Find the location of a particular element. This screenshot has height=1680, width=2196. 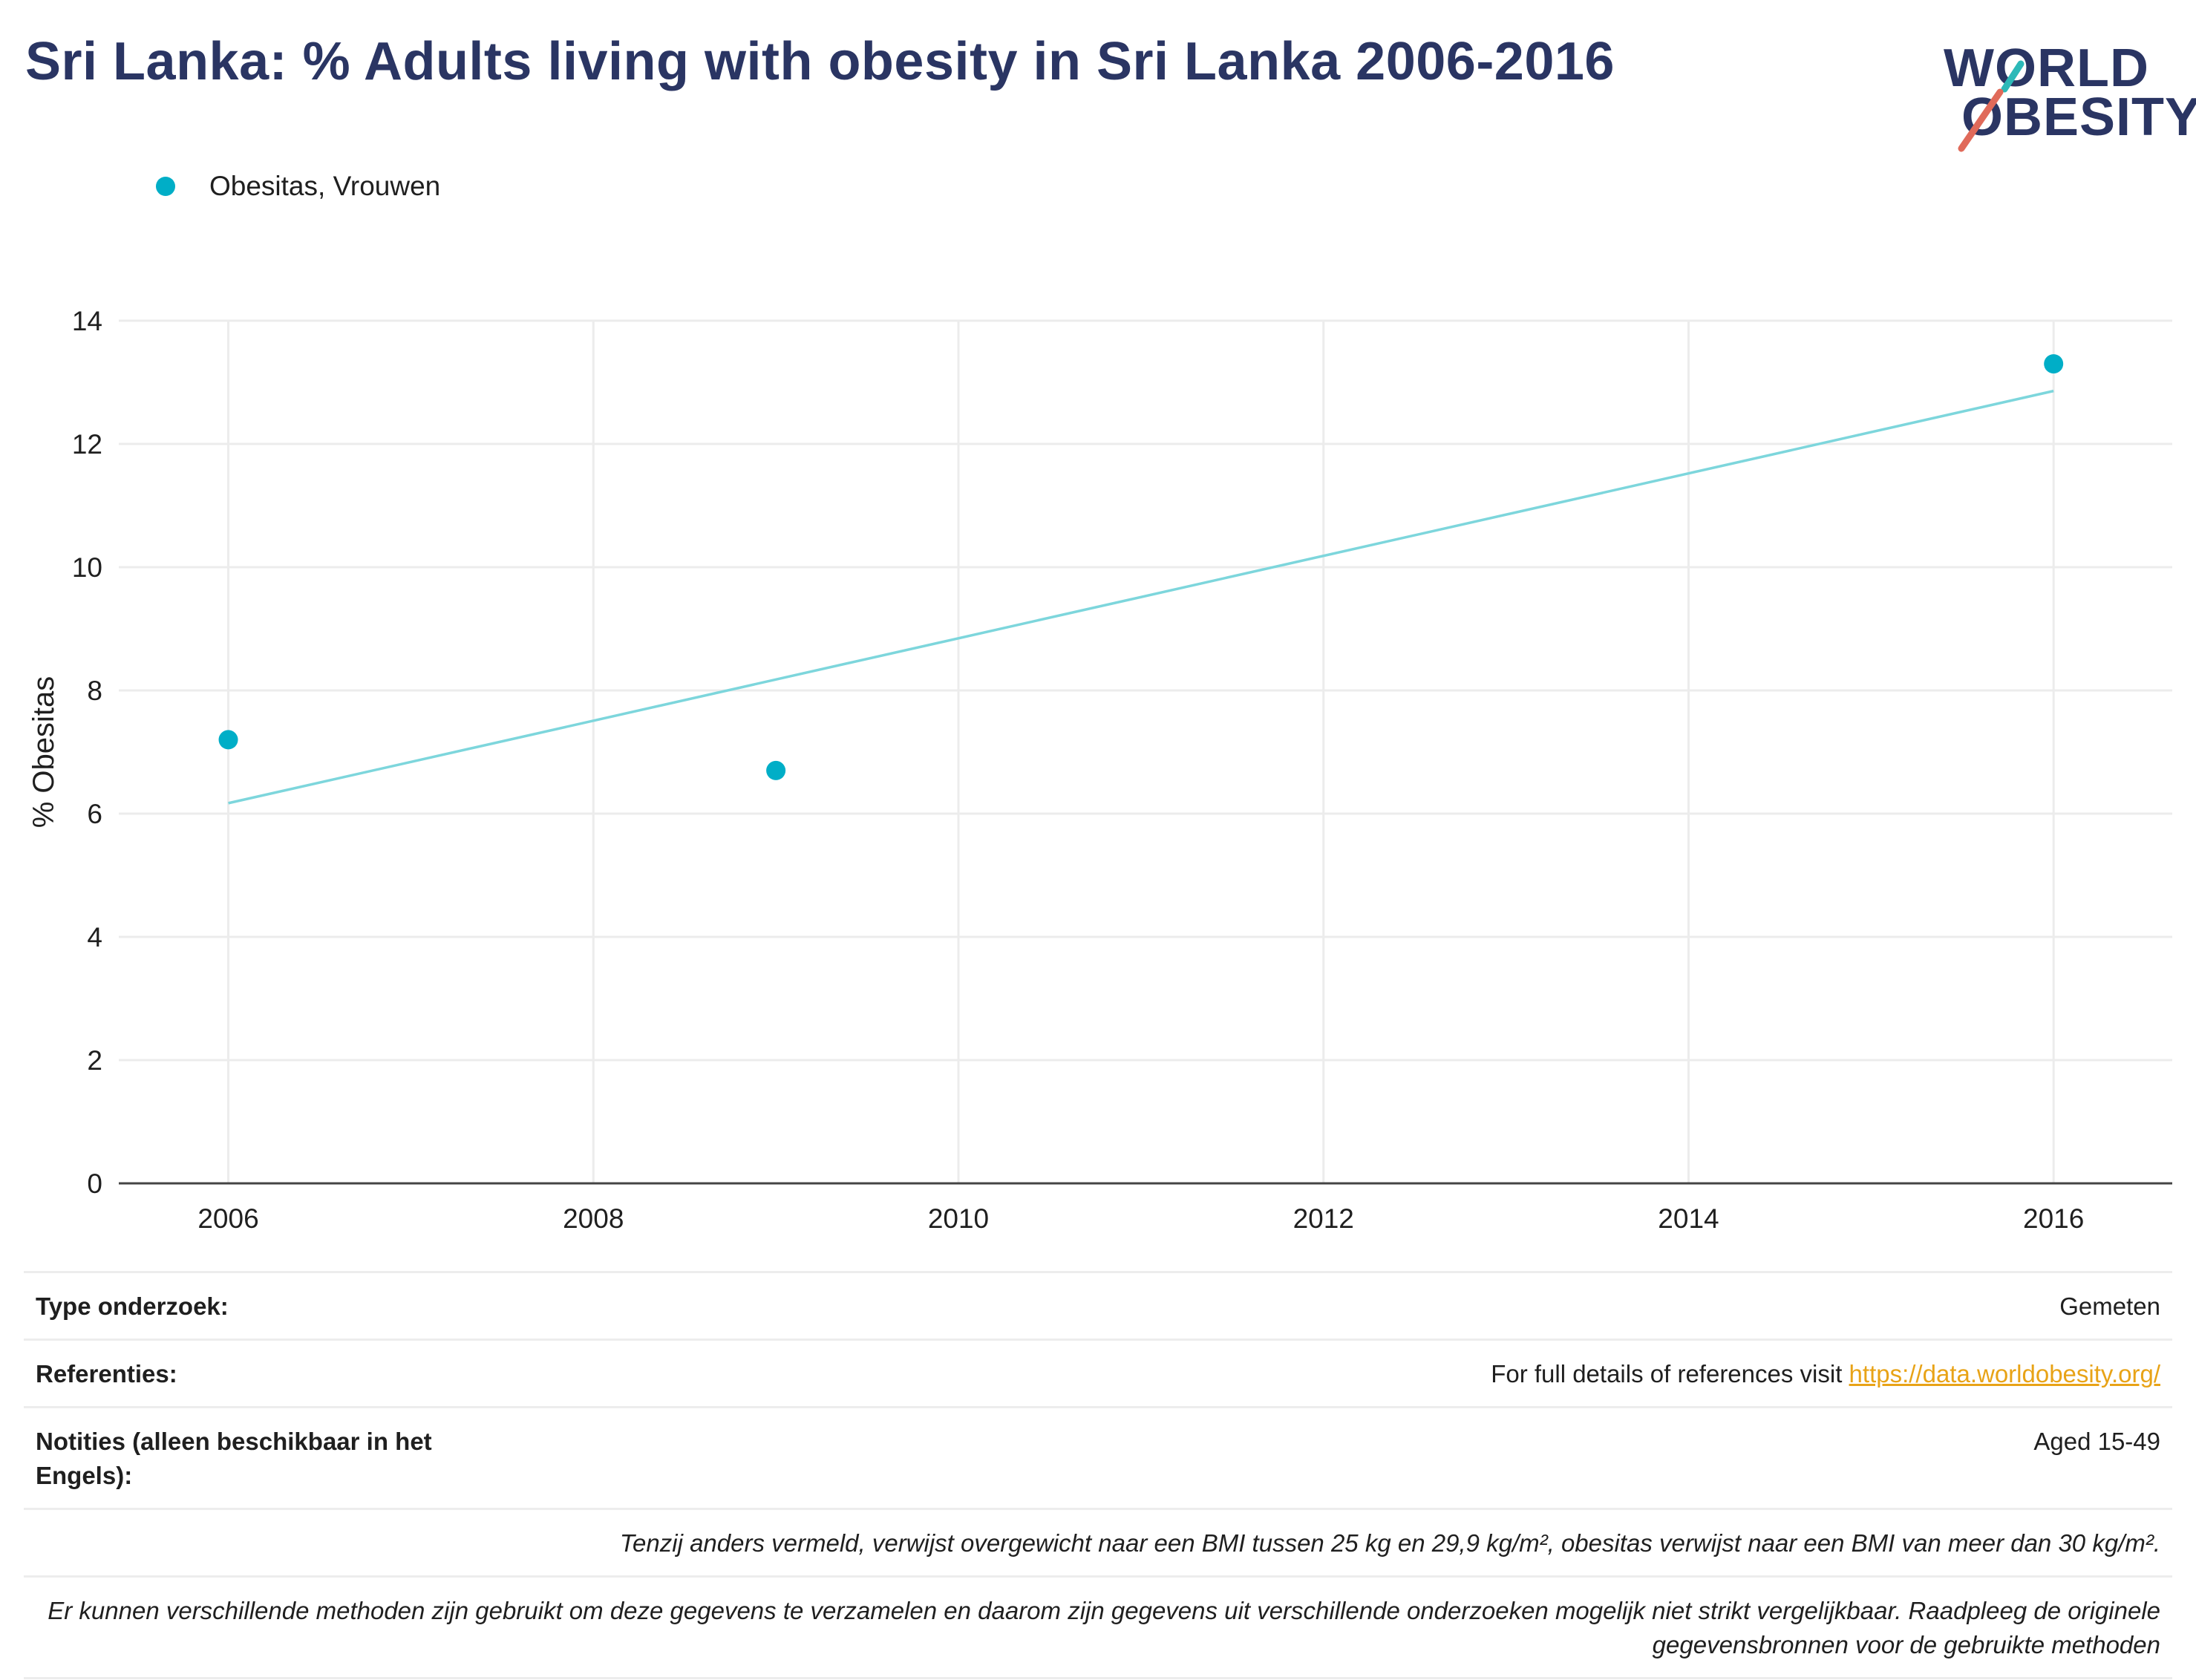

legend-marker is located at coordinates (165, 186).